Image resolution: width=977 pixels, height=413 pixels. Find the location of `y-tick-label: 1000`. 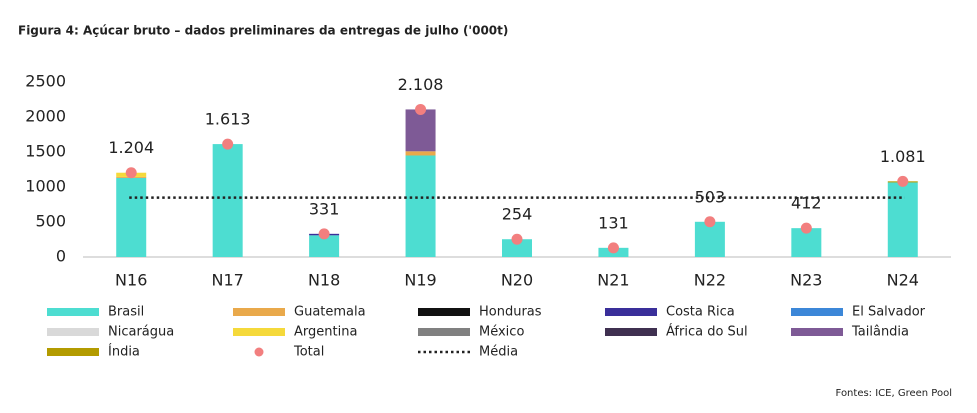

y-tick-label: 1000 is located at coordinates (45, 186).